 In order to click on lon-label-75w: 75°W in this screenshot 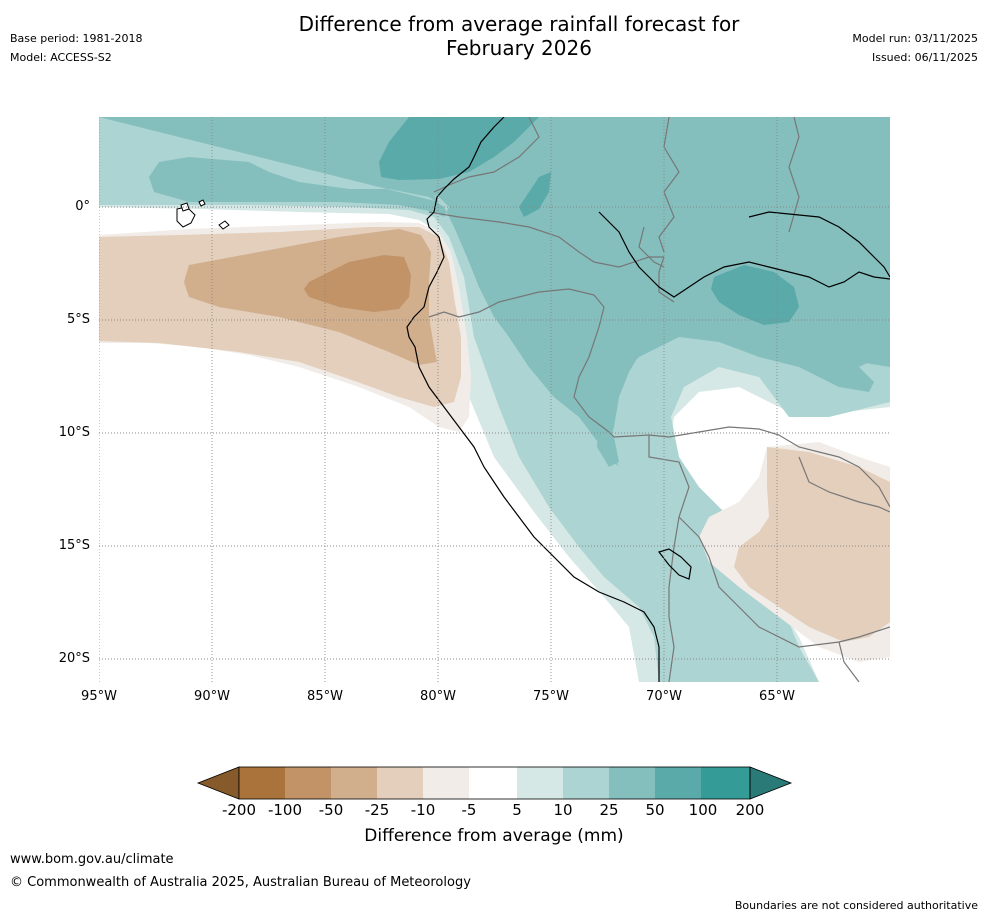, I will do `click(551, 696)`.